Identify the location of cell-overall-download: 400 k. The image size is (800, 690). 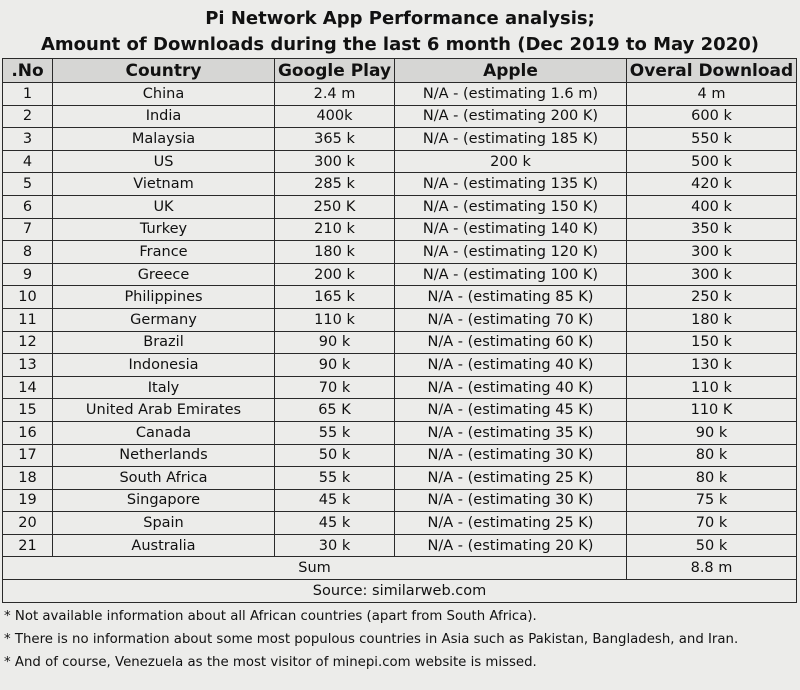
(711, 206).